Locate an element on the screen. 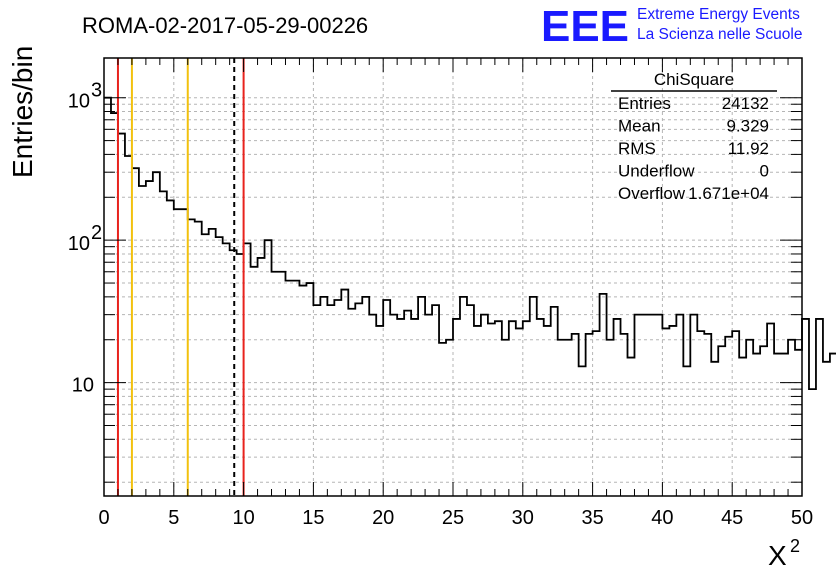 This screenshot has height=572, width=836. logo-line-2: La Scienza nelle Scuole is located at coordinates (719, 34).